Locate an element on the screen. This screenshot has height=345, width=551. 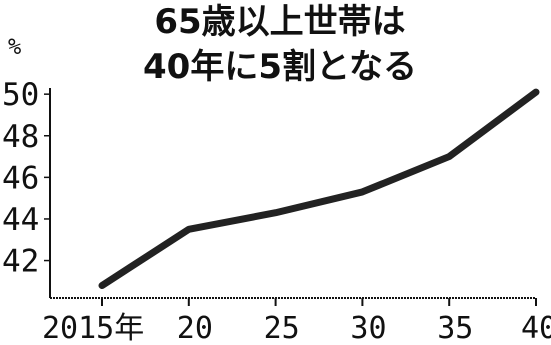
y-tick-label: 42 is located at coordinates (20, 262).